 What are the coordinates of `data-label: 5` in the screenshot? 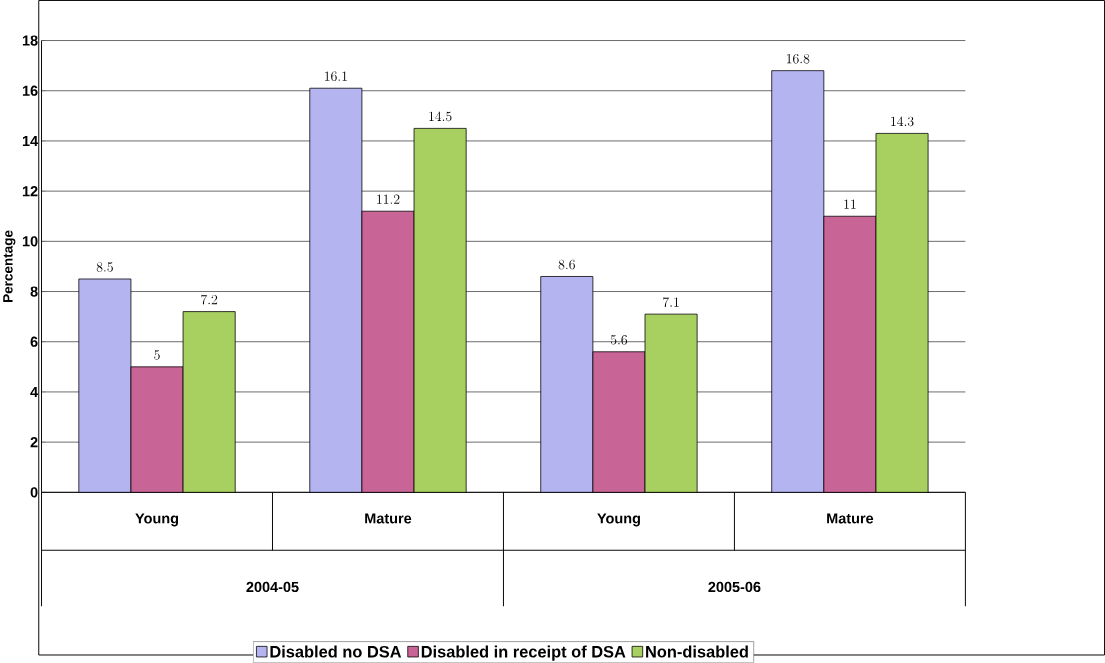 It's located at (157, 355).